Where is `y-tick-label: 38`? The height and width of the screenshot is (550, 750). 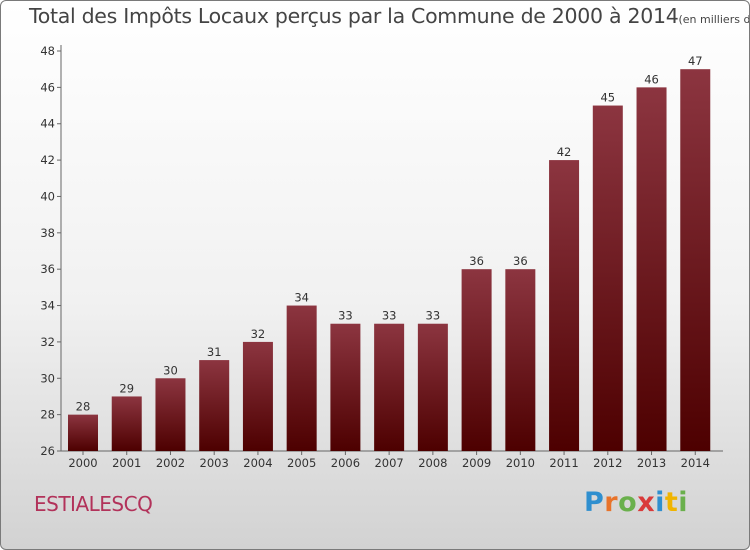
y-tick-label: 38 is located at coordinates (47, 233).